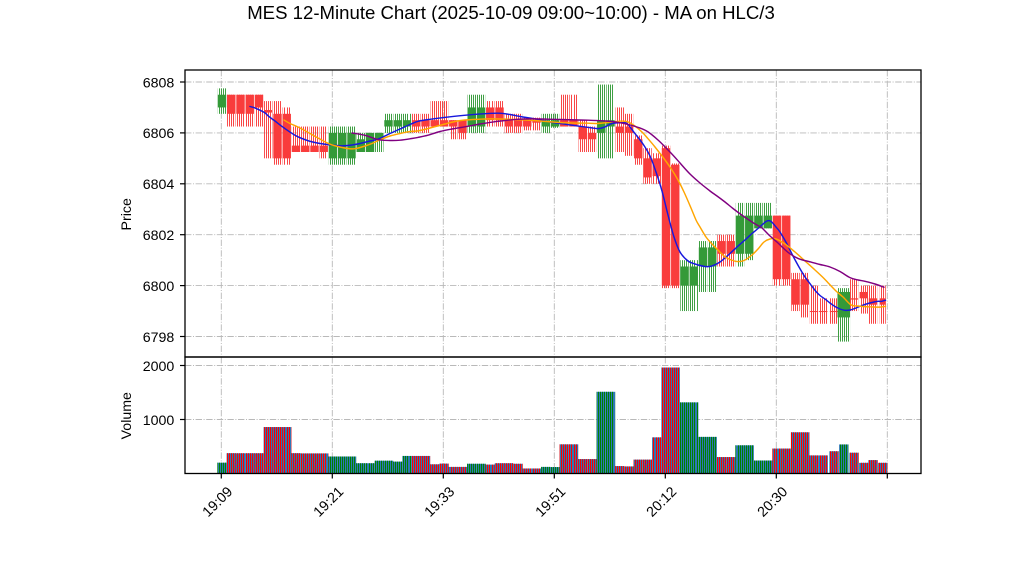  What do you see at coordinates (159, 367) in the screenshot?
I see `svg-text: 2000` at bounding box center [159, 367].